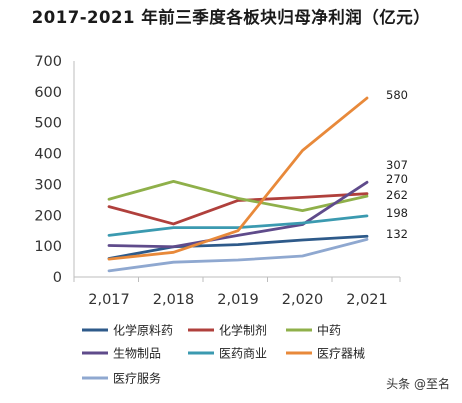  I want to click on x-tick-label: 2,020, so click(303, 300).